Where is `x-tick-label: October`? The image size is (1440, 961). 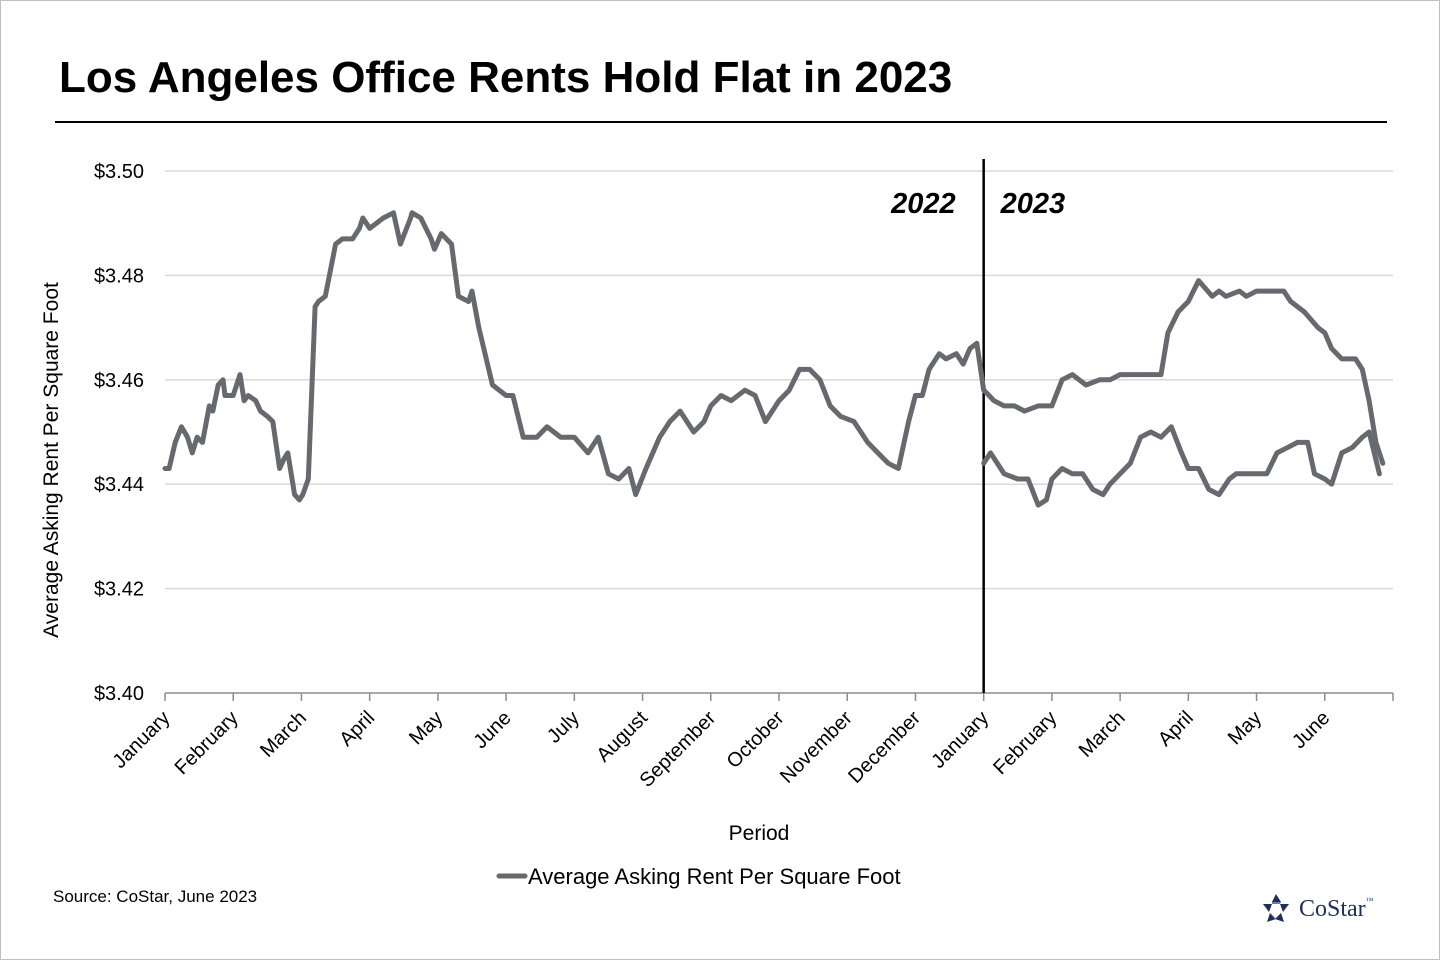
x-tick-label: October is located at coordinates (756, 740).